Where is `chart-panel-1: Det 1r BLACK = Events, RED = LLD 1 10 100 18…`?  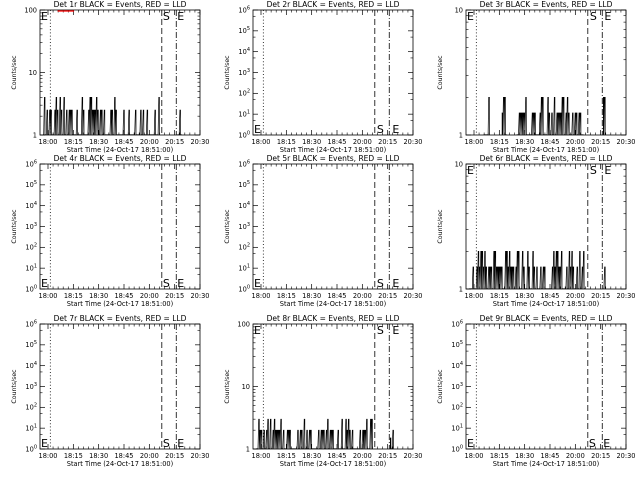
chart-panel-1: Det 1r BLACK = Events, RED = LLD 1 10 100 18… is located at coordinates (110, 77).